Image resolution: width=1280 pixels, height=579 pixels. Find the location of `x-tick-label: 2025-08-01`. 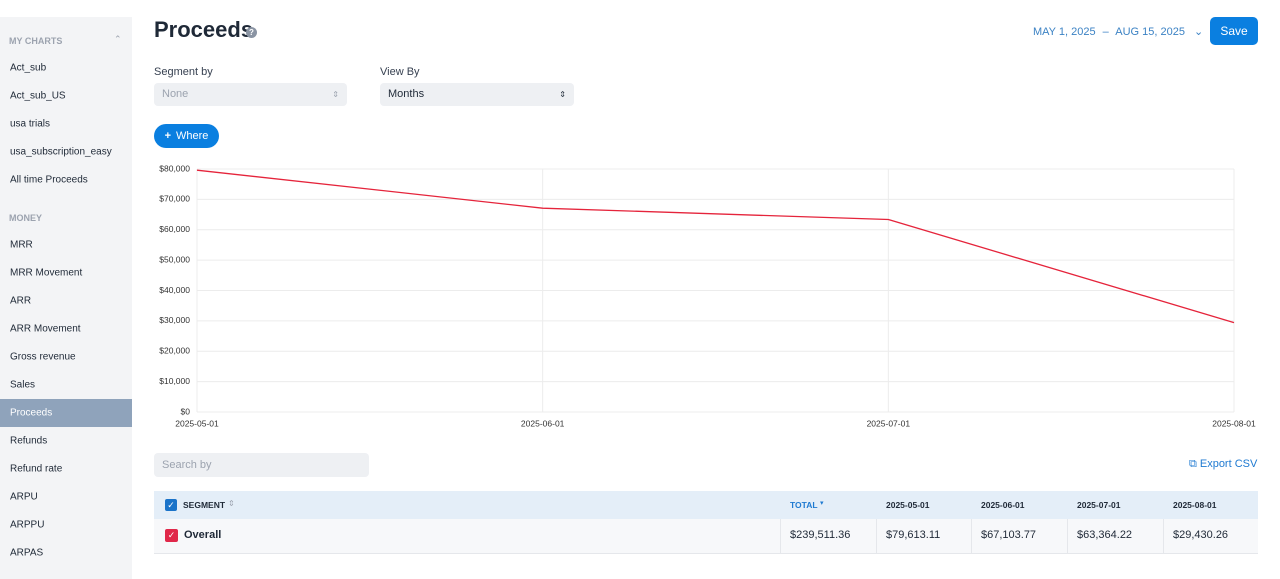

x-tick-label: 2025-08-01 is located at coordinates (1234, 423).